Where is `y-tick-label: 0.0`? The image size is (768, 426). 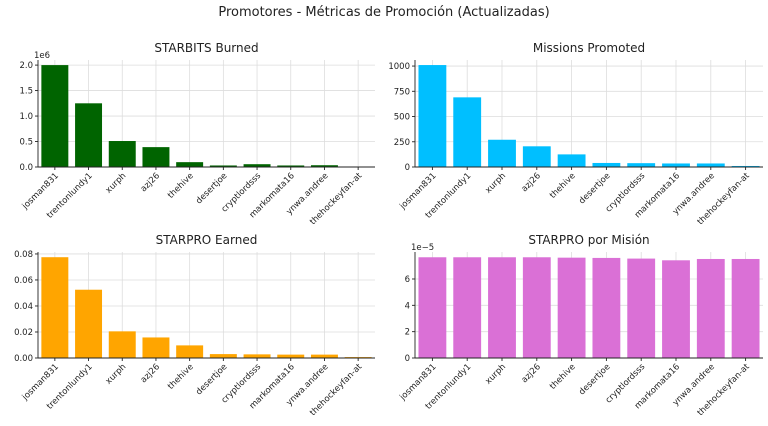
y-tick-label: 0.0 is located at coordinates (26, 168).